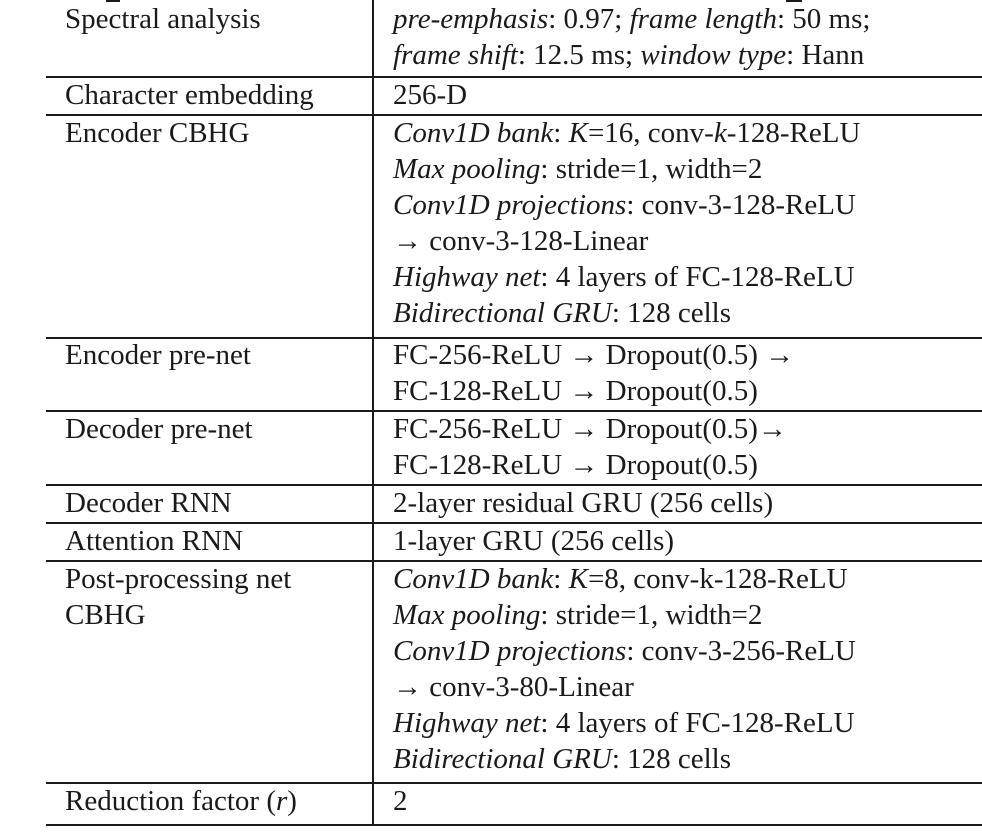  What do you see at coordinates (534, 541) in the screenshot?
I see `row-value-line: 1-layer GRU (256 cells)` at bounding box center [534, 541].